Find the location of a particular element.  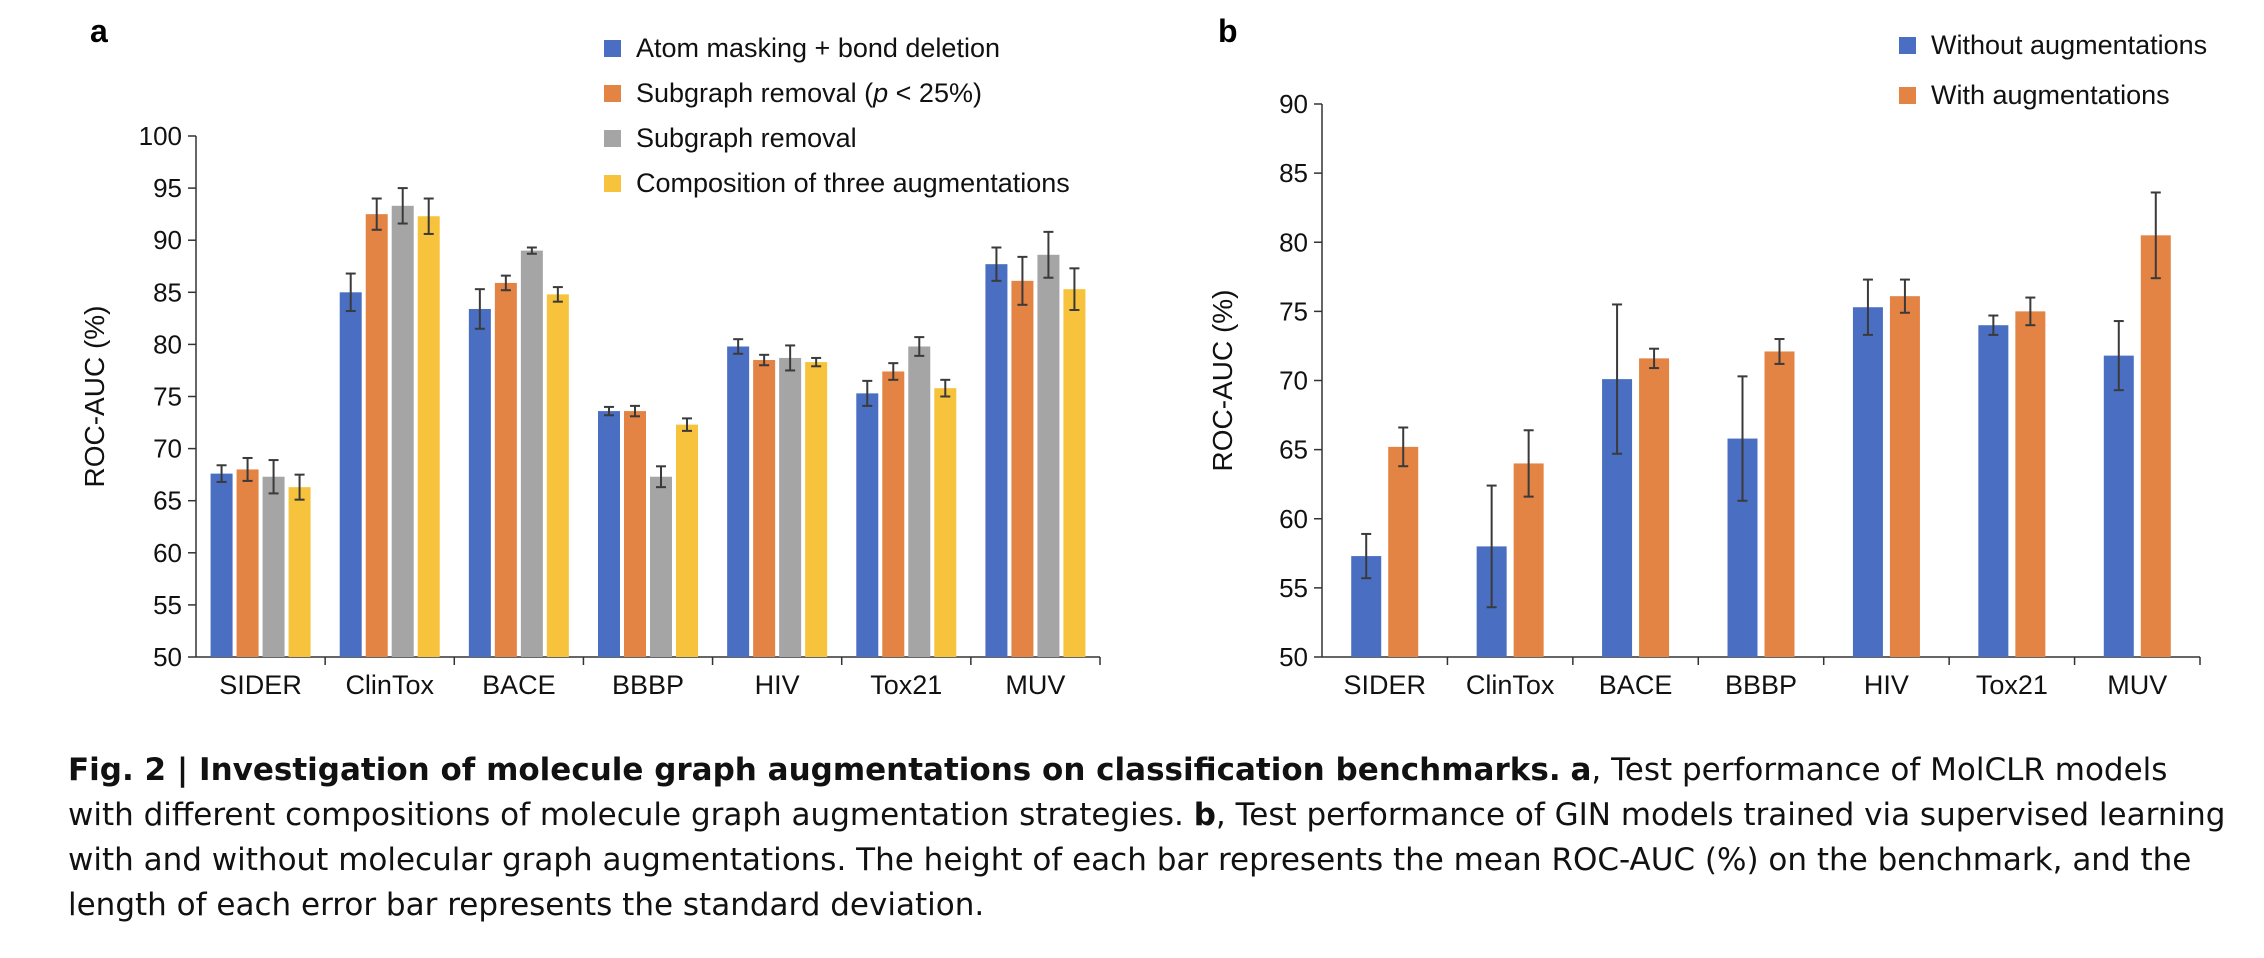

legend-label: Atom masking + bond deletion is located at coordinates (818, 48).